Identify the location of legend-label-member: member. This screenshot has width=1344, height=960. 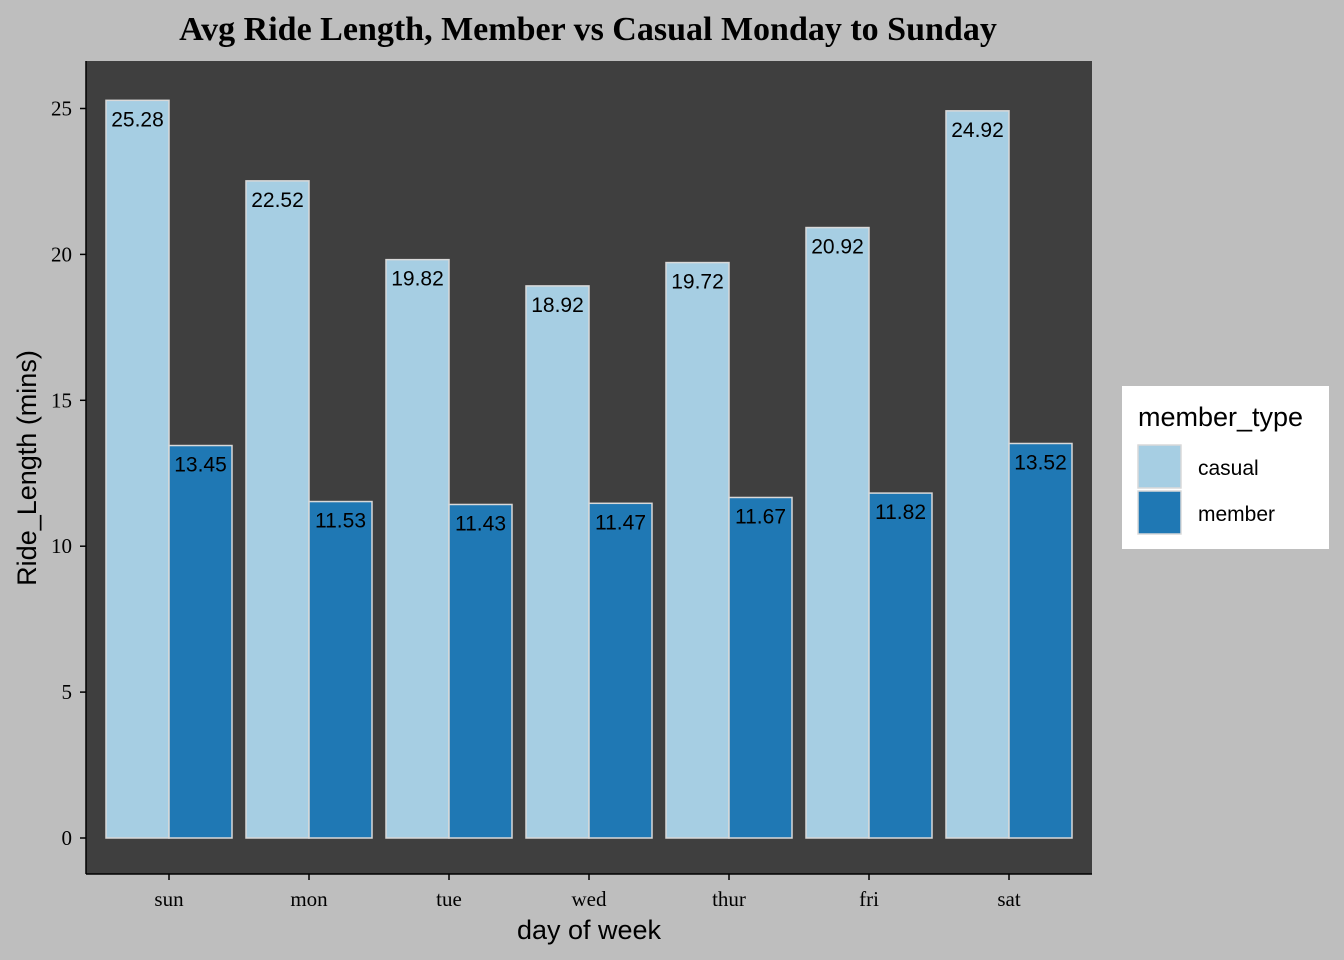
(1236, 514).